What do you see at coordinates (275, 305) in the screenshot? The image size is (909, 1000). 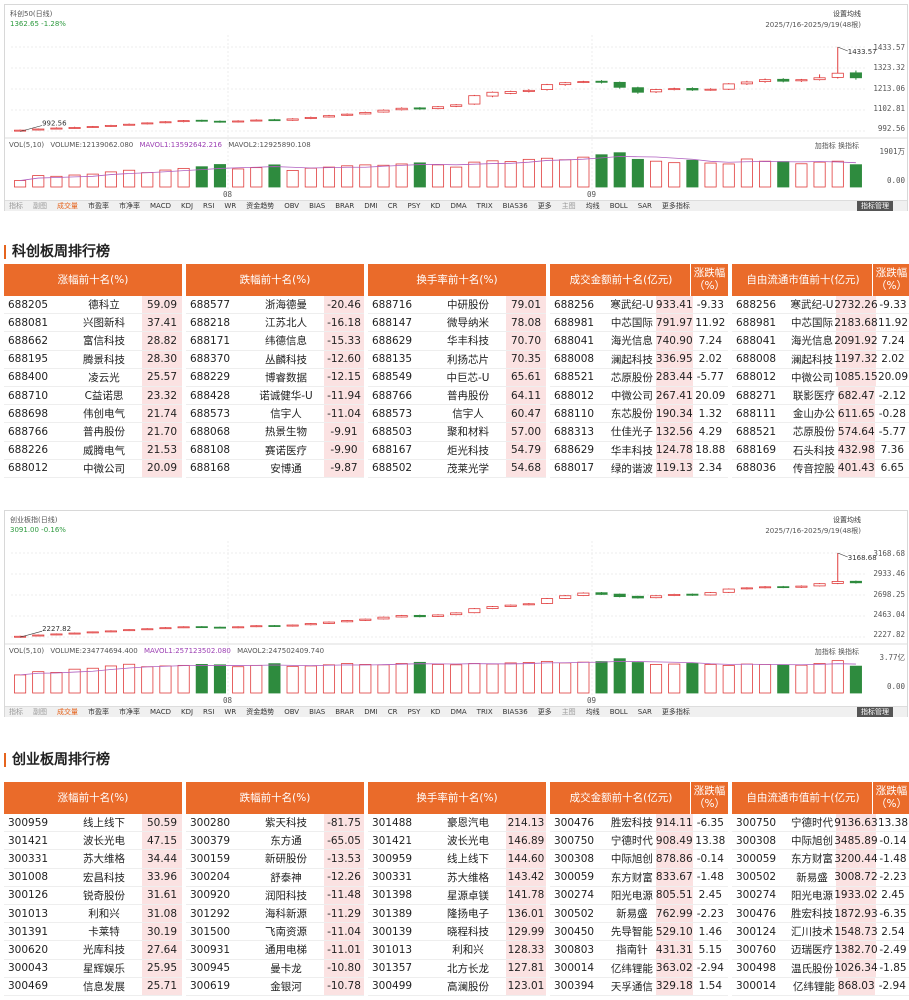 I see `table-row: 688577 浙海德曼 -20.46` at bounding box center [275, 305].